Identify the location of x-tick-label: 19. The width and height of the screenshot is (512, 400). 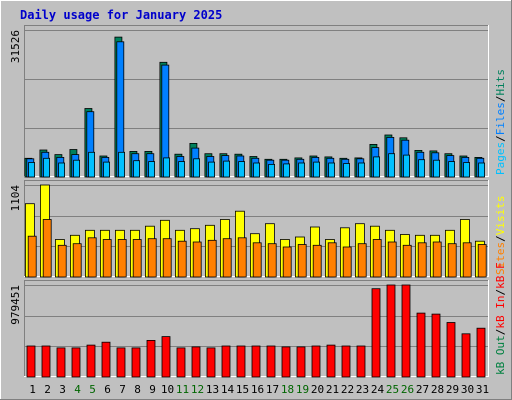
(302, 389).